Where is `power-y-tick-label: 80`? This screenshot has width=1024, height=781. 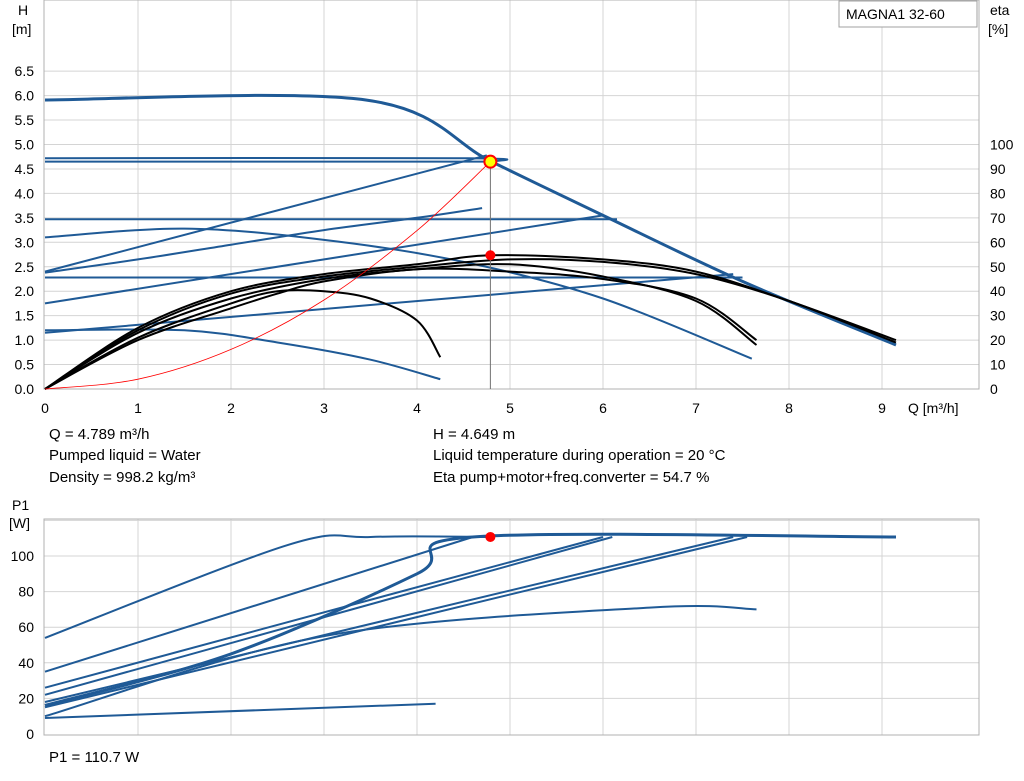
power-y-tick-label: 80 is located at coordinates (26, 592).